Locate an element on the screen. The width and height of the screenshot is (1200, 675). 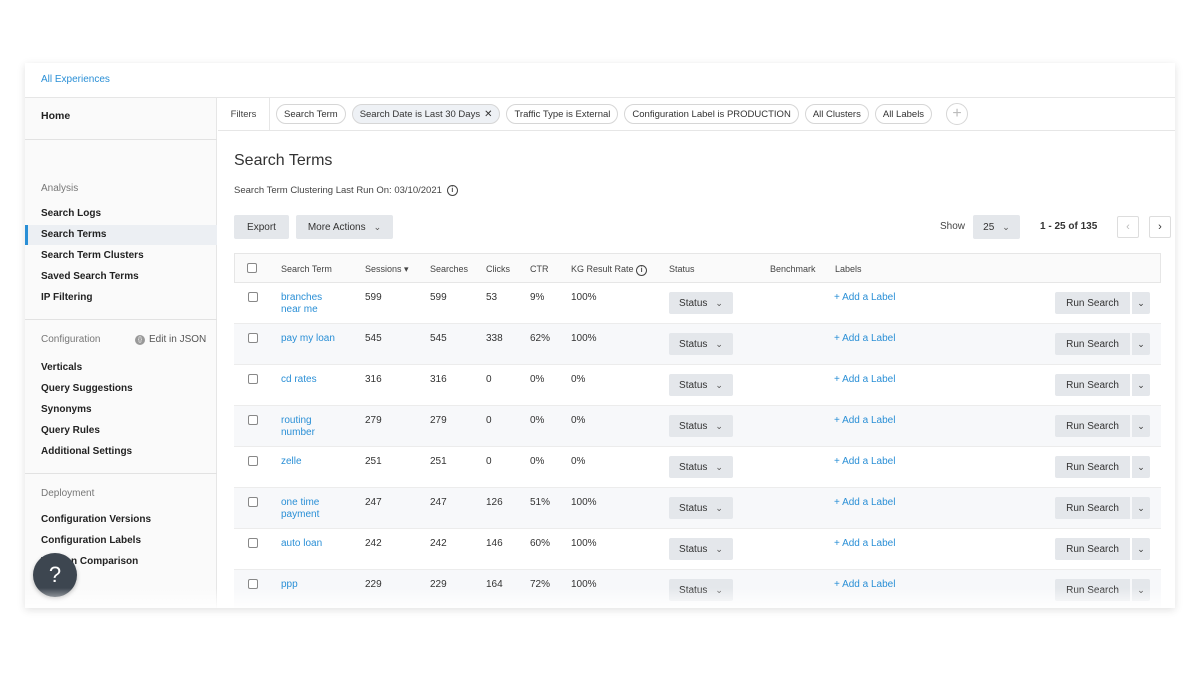
sidebar-item-search-terms: Search Terms is located at coordinates (74, 234).